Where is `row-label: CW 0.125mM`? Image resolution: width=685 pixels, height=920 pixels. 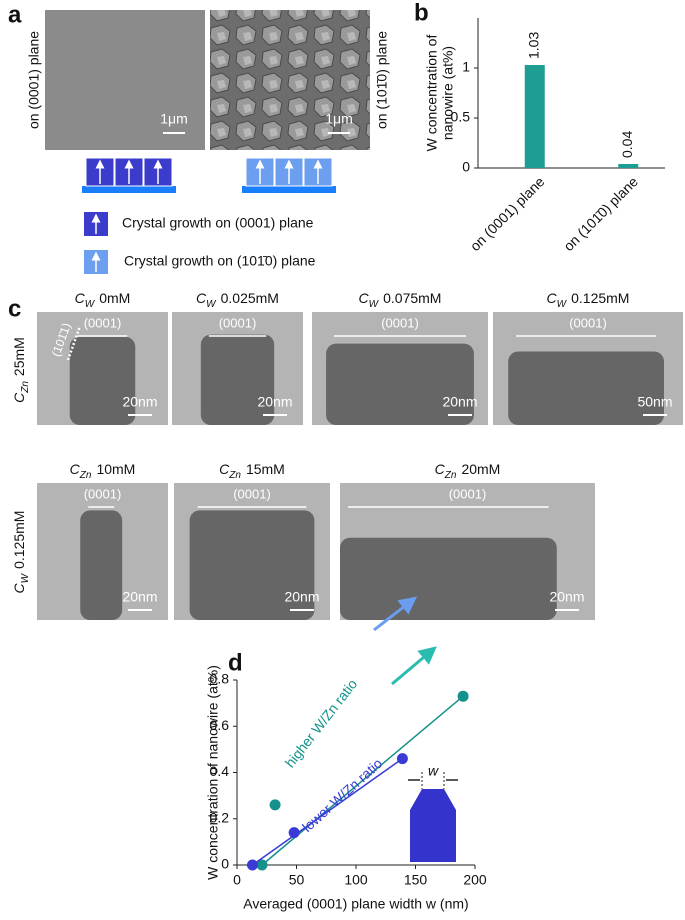 row-label: CW 0.125mM is located at coordinates (21, 552).